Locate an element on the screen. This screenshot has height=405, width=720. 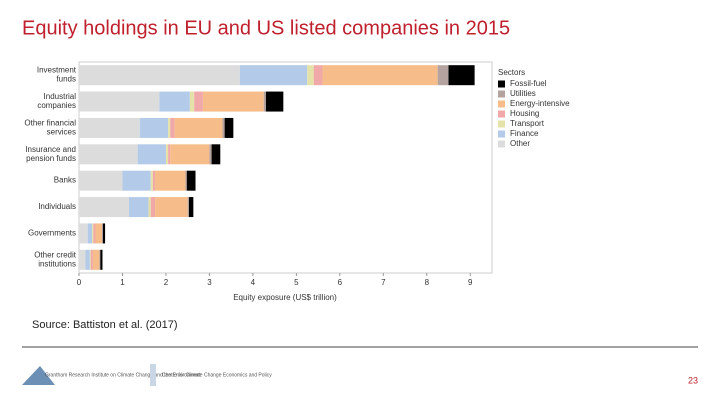
y-tick-label: Governments is located at coordinates (52, 233).